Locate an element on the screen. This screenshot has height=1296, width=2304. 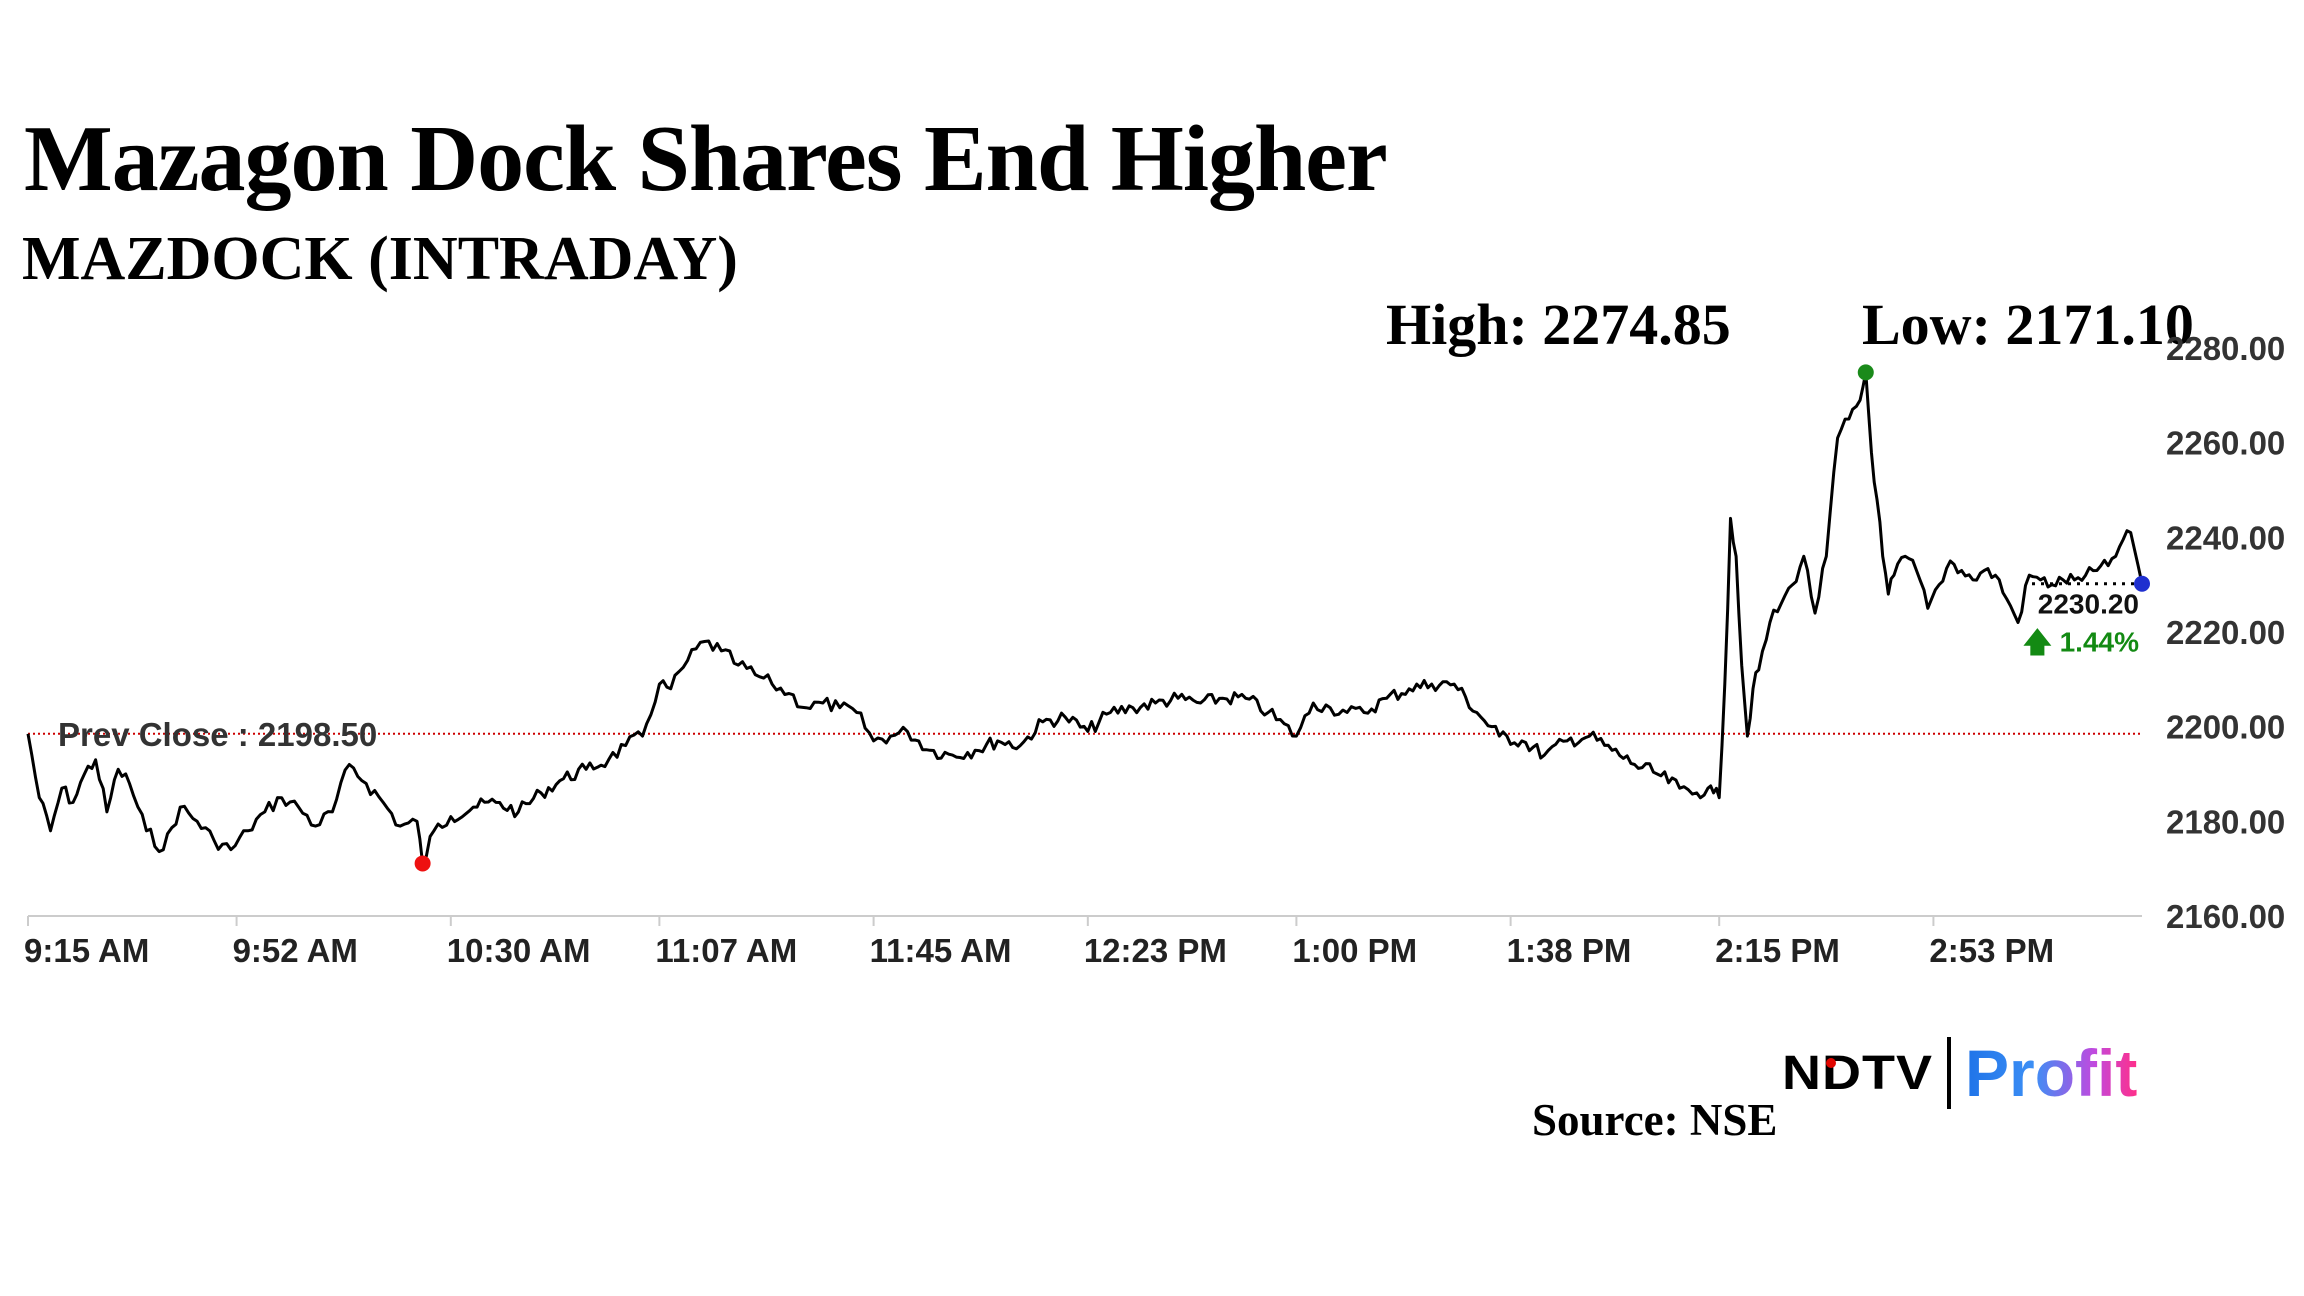
ndtv-profit-logo: NDTV Profit is located at coordinates (1959, 1073).